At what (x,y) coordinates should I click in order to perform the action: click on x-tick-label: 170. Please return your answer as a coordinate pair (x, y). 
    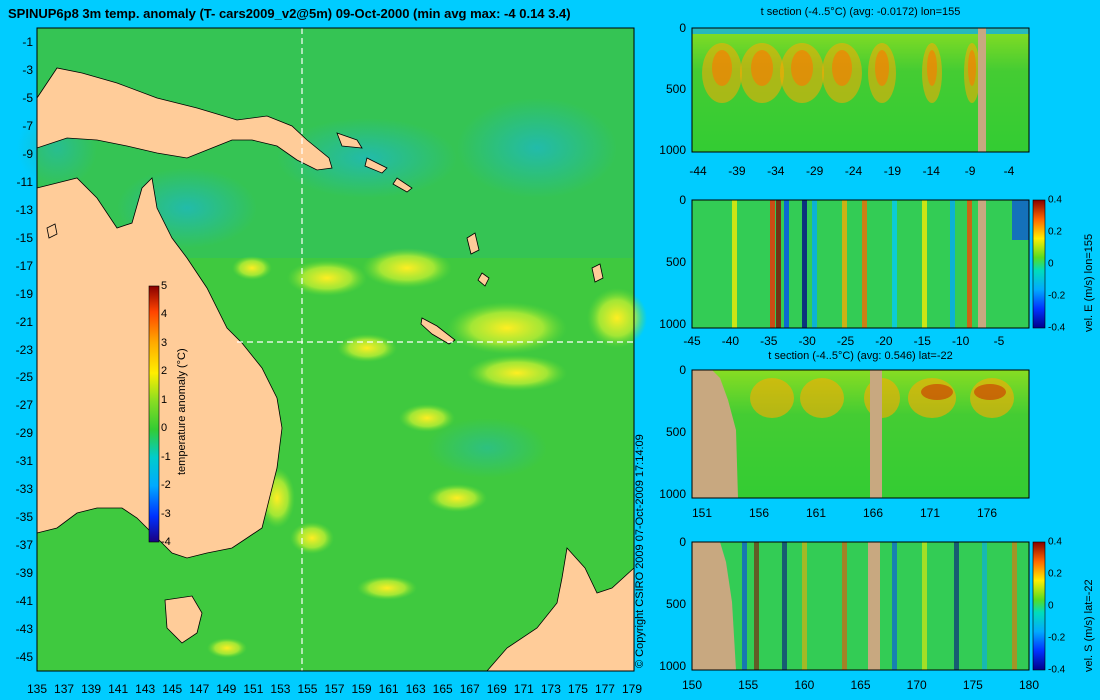
    Looking at the image, I should click on (916, 685).